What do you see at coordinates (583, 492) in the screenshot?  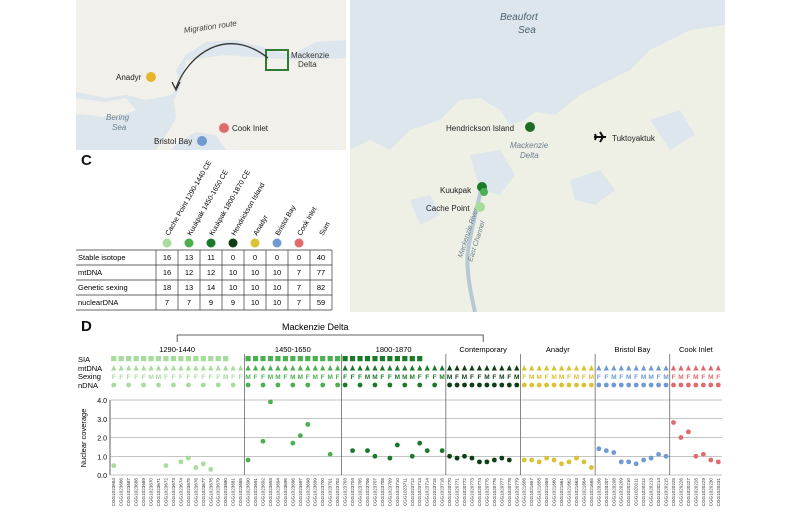 I see `sample-id-label: CGG1021664` at bounding box center [583, 492].